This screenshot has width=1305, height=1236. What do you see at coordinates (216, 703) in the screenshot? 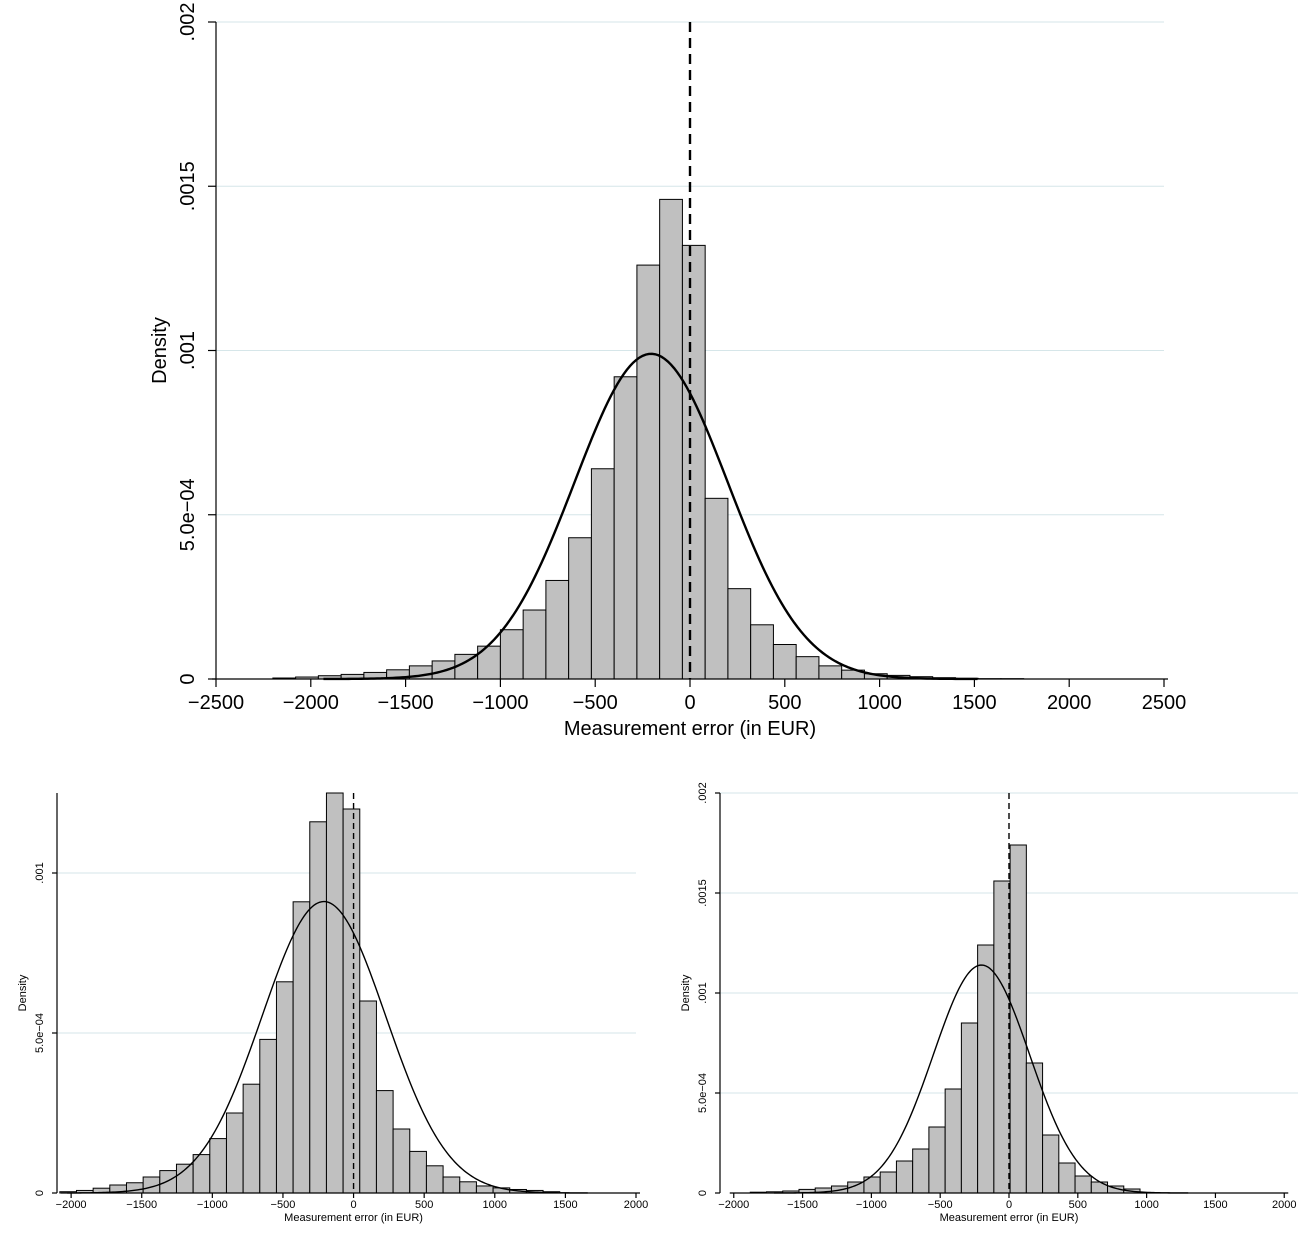
I see `x-tick-label: −2500` at bounding box center [216, 703].